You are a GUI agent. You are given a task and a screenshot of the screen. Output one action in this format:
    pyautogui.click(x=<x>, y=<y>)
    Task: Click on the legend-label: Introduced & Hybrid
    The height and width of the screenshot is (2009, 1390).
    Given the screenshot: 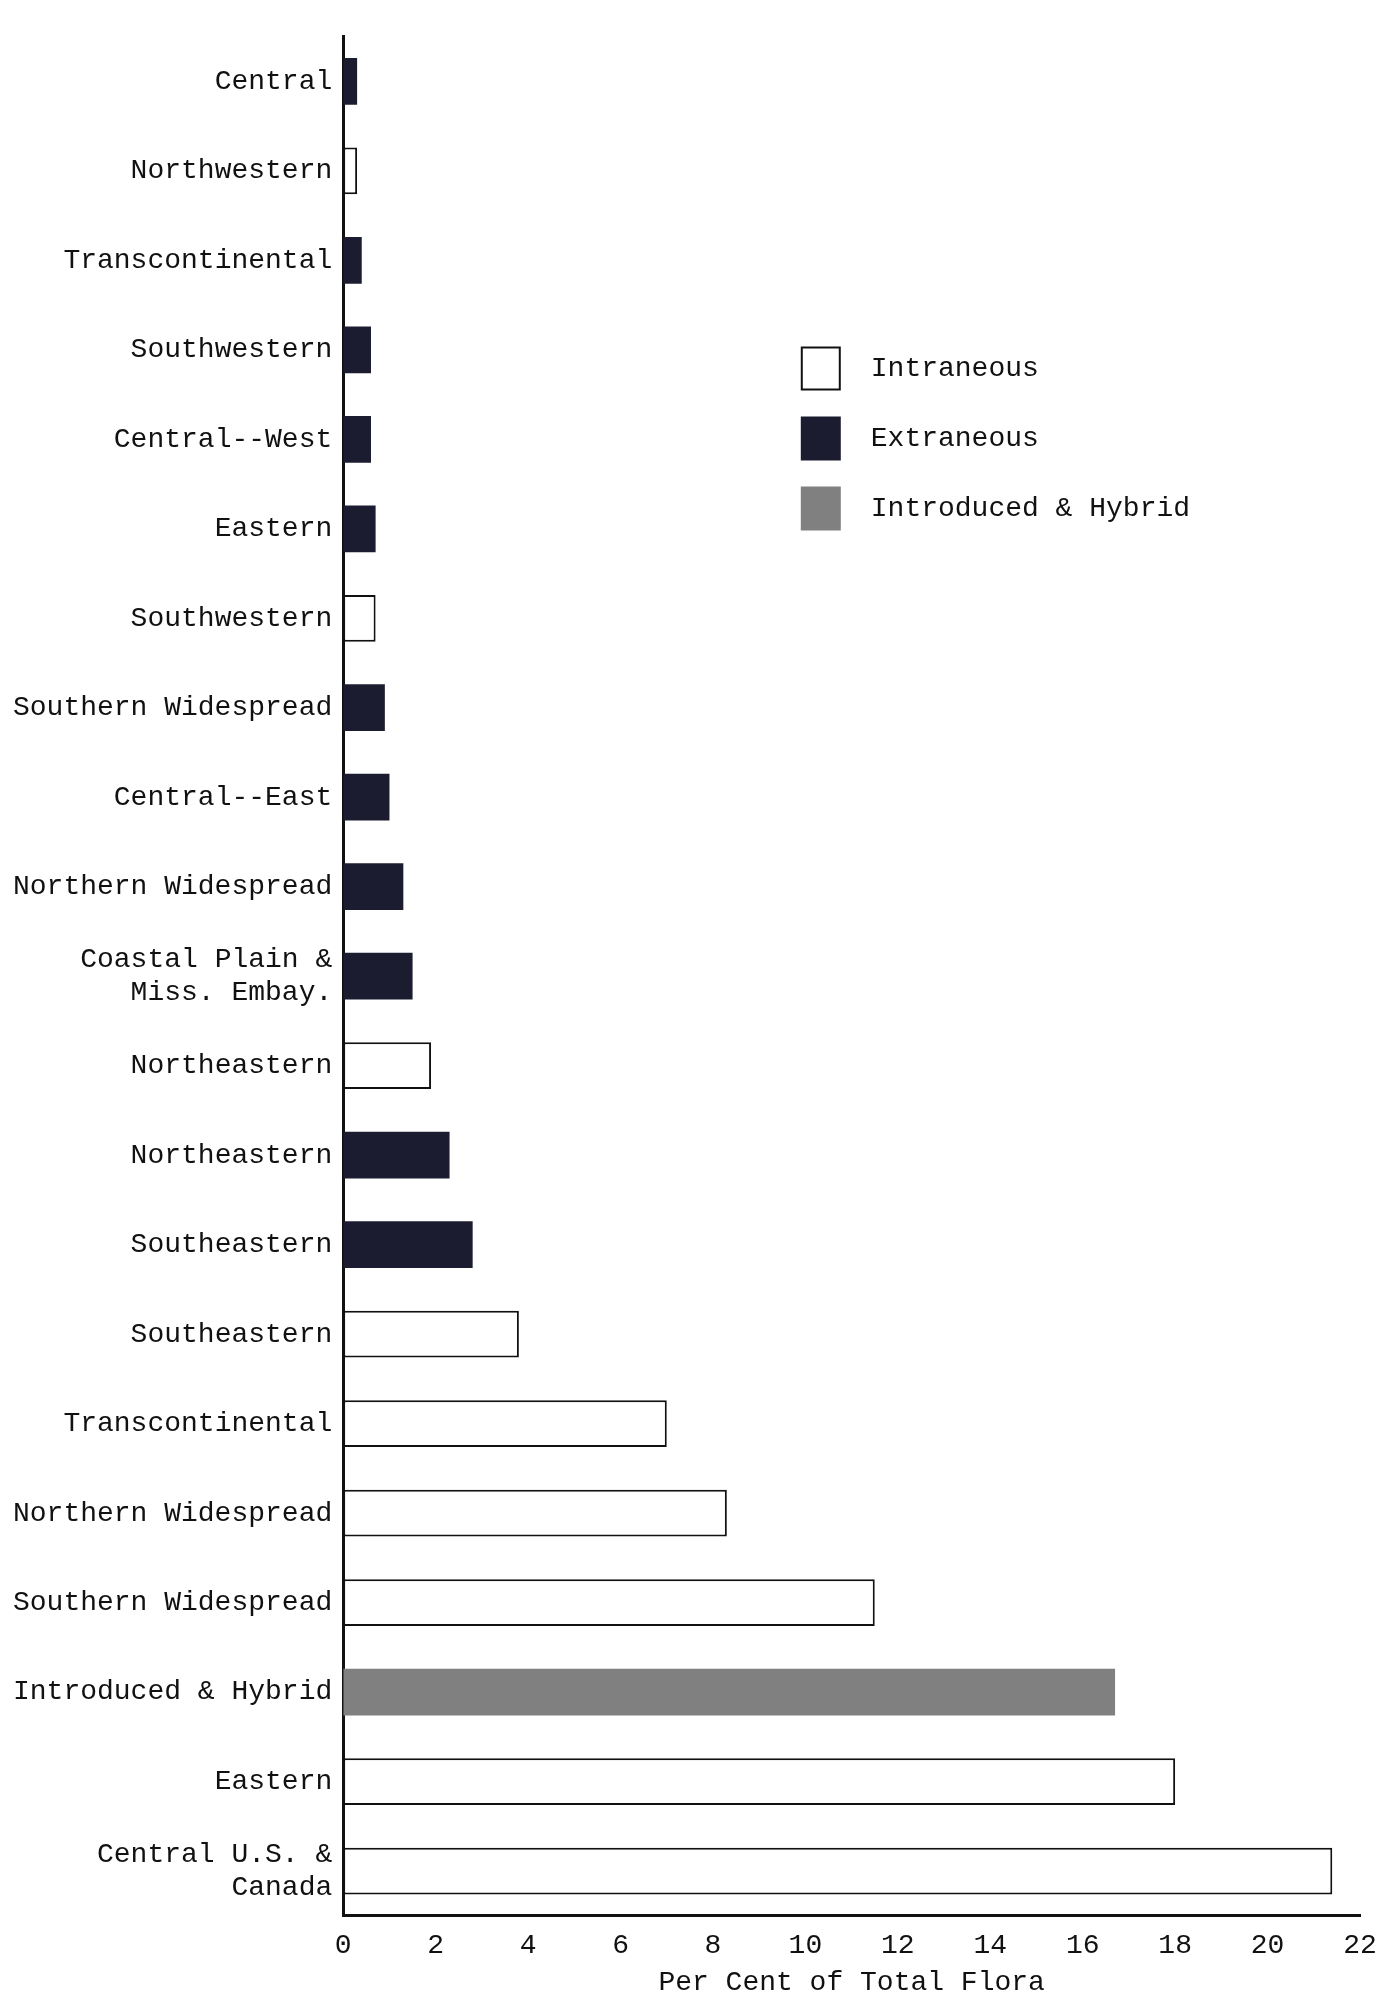 What is the action you would take?
    pyautogui.click(x=1030, y=509)
    